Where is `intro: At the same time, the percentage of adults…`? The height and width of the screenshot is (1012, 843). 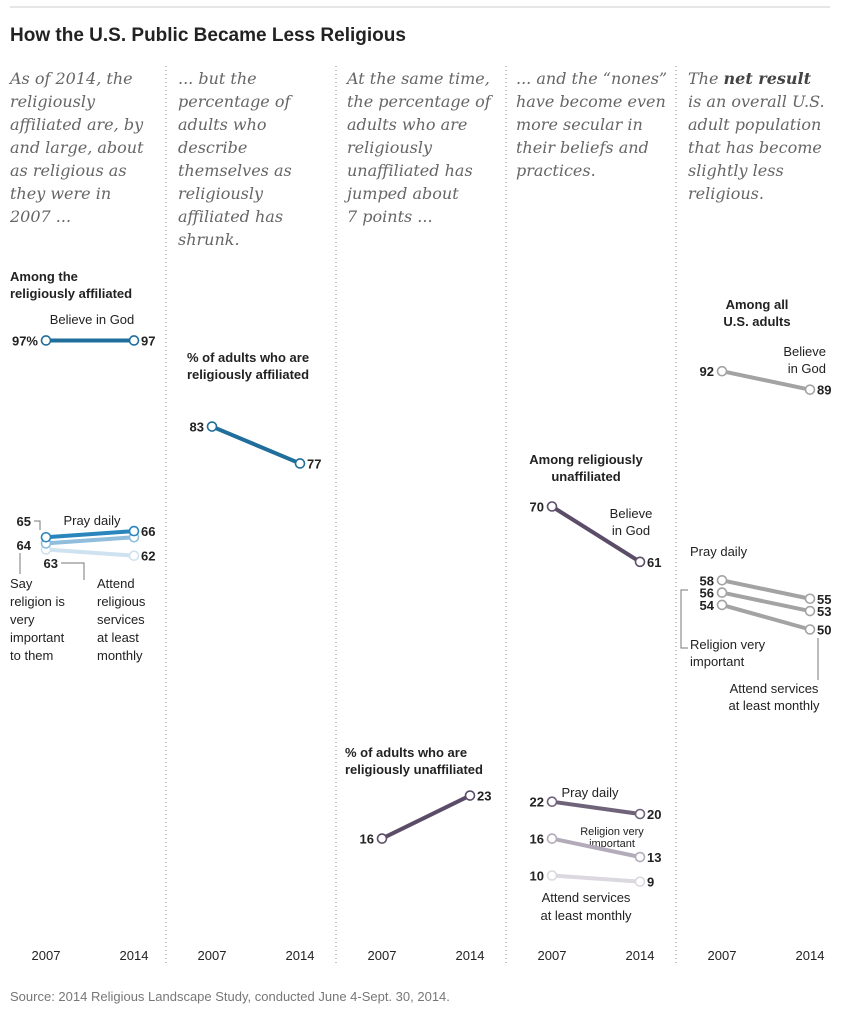
intro: At the same time, the percentage of adults… is located at coordinates (419, 147).